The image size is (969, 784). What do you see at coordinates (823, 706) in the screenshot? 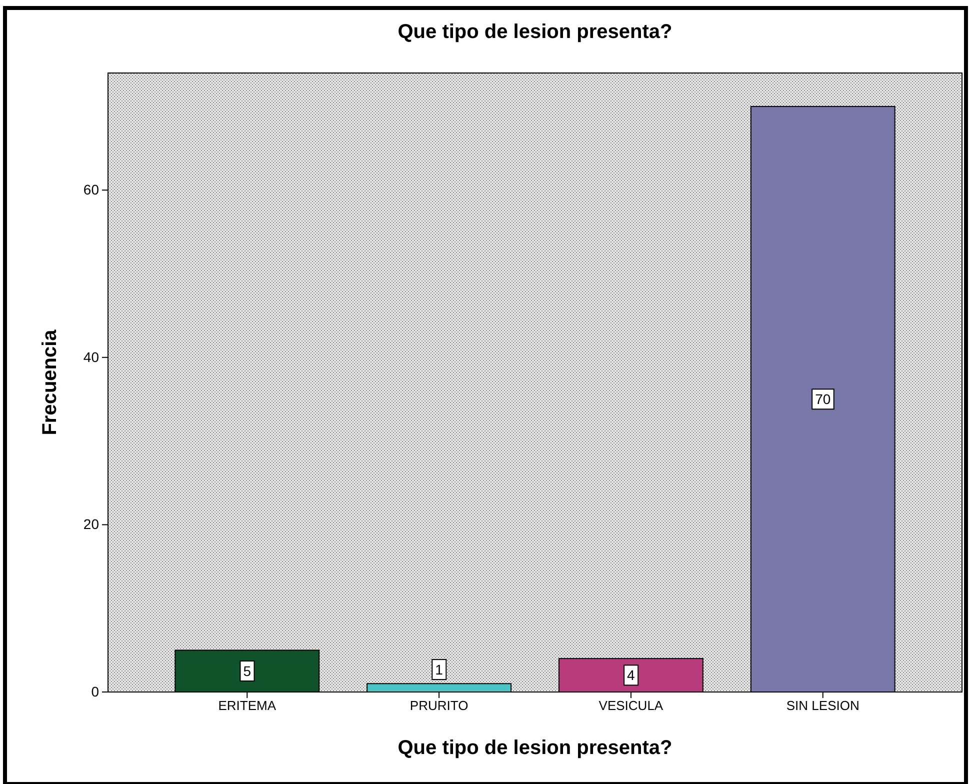
I see `x-tick-label: SIN LESION` at bounding box center [823, 706].